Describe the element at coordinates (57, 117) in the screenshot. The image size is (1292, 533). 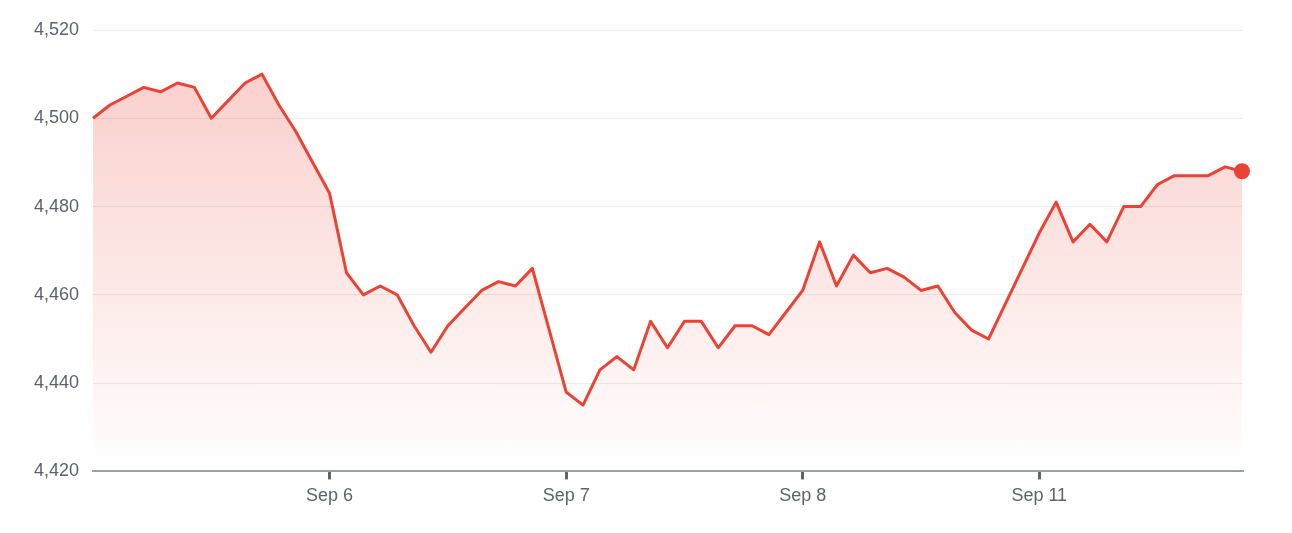
I see `y-tick-label: 4,500` at that location.